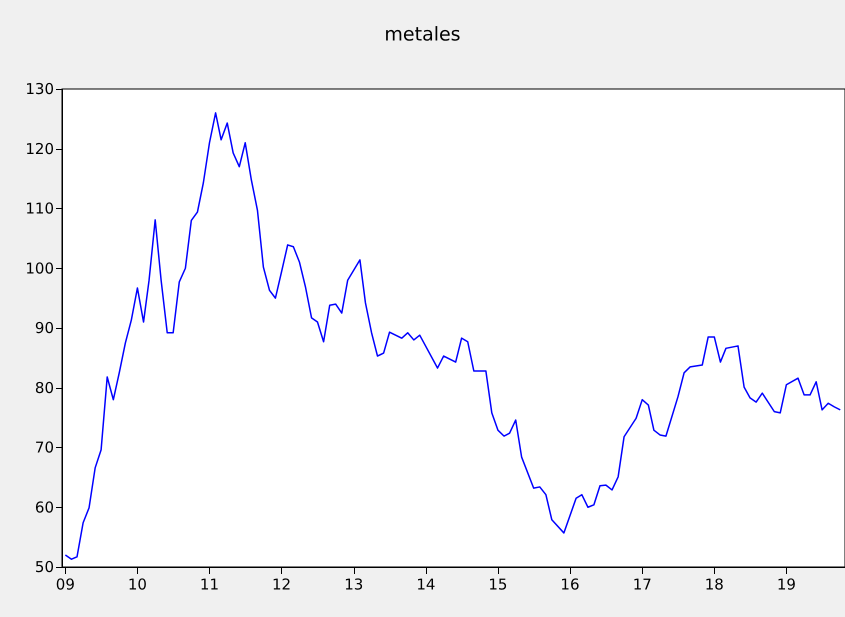 This screenshot has height=617, width=845. Describe the element at coordinates (210, 585) in the screenshot. I see `x-tick-label: 11` at that location.